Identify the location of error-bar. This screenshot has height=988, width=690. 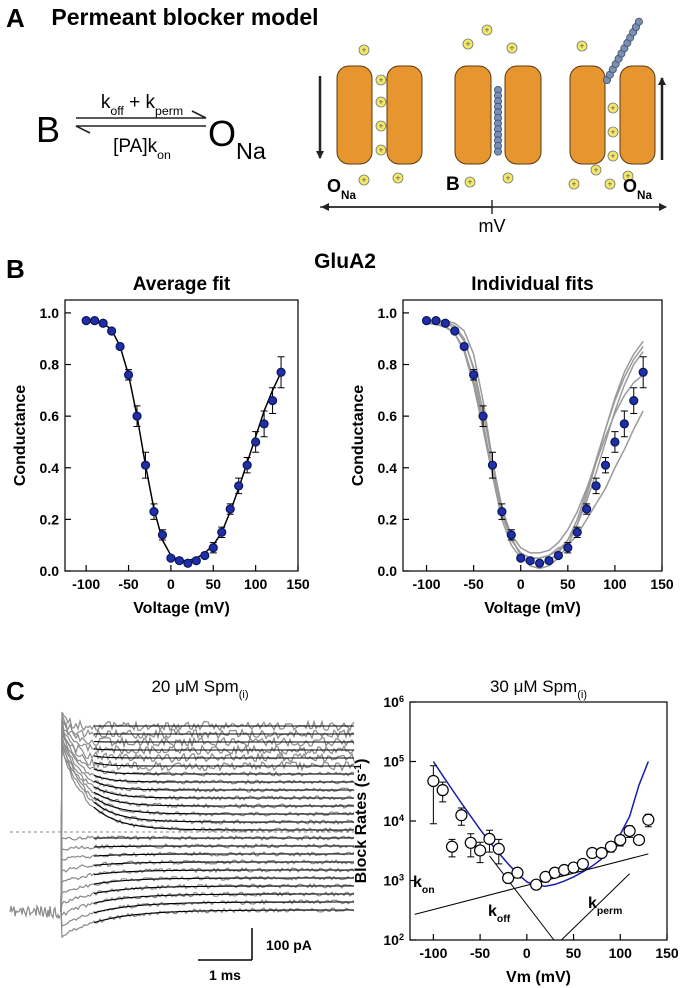
(433, 795).